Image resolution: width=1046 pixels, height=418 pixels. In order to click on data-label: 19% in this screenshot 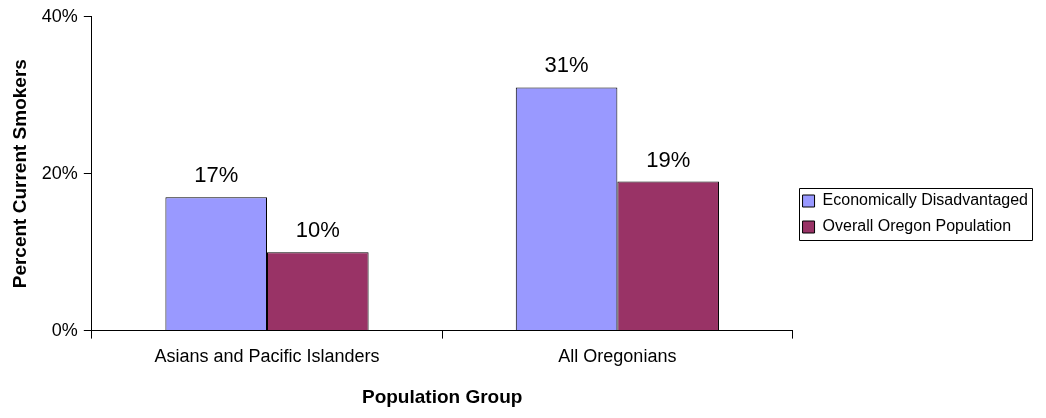, I will do `click(668, 159)`.